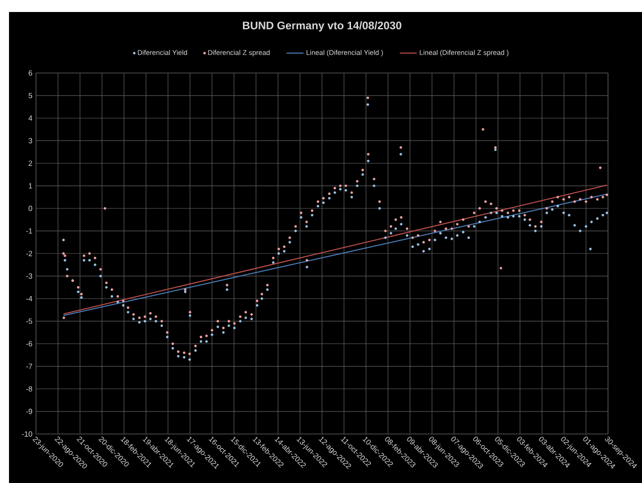  What do you see at coordinates (322, 26) in the screenshot?
I see `chart-title: BUND Germany vto 14/08/2030` at bounding box center [322, 26].